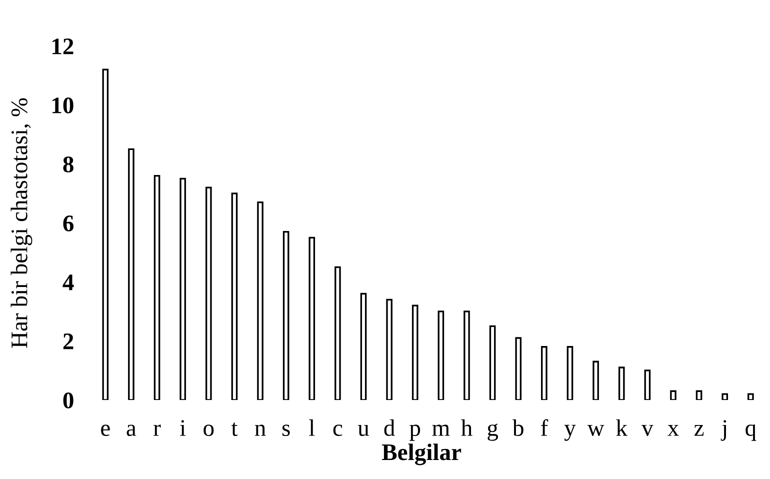 The image size is (770, 479). Describe the element at coordinates (544, 427) in the screenshot. I see `x-tick-label: f` at that location.